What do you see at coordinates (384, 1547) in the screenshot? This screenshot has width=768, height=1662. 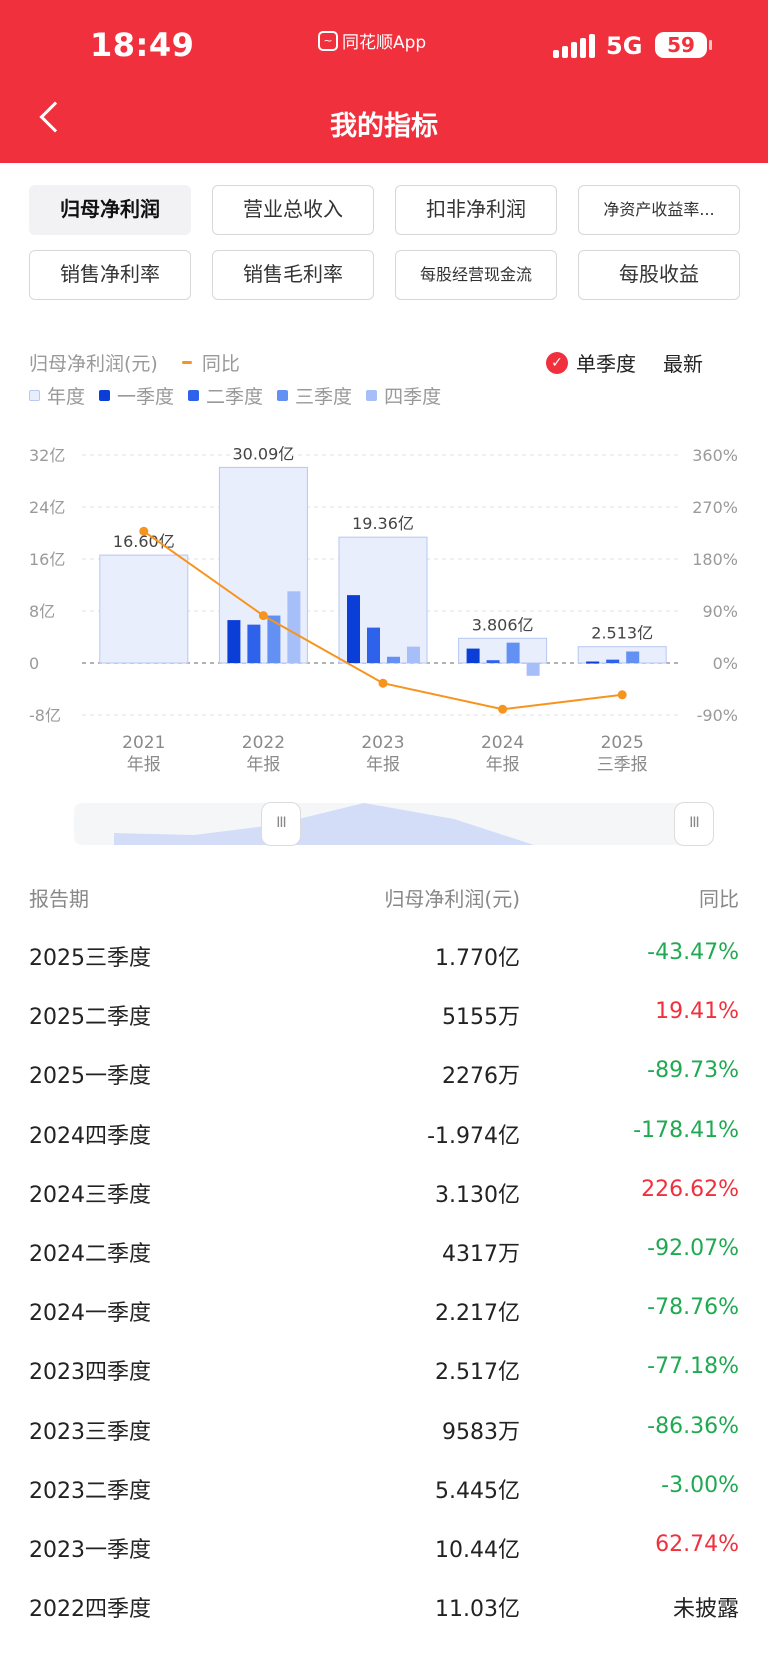 I see `table-row: 2023一季度 10.44亿 62.74%` at bounding box center [384, 1547].